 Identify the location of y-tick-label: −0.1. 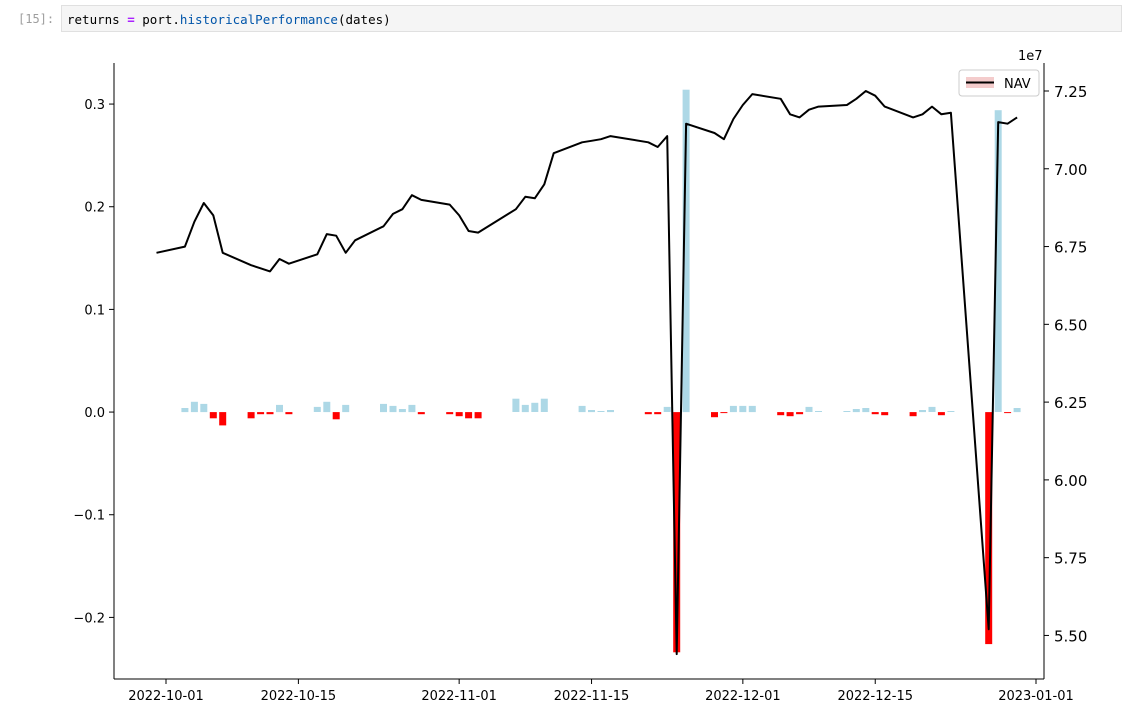
(89, 516).